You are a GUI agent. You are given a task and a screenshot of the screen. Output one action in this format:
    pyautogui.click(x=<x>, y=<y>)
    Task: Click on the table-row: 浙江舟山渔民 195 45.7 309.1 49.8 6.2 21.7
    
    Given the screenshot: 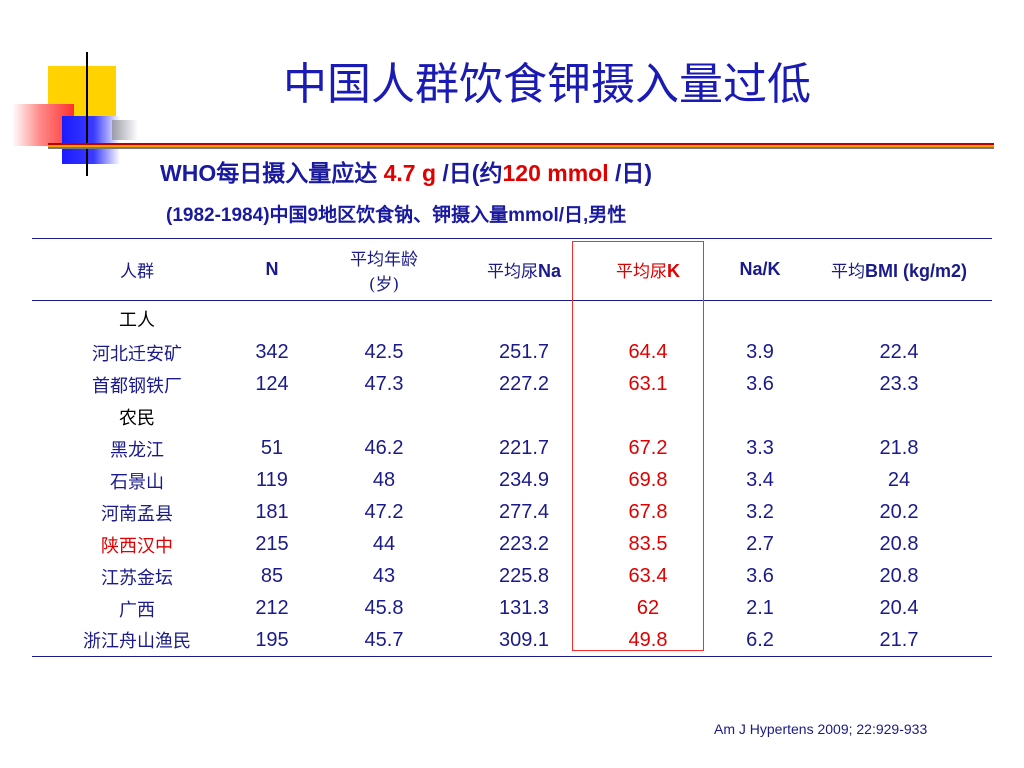 What is the action you would take?
    pyautogui.click(x=512, y=641)
    